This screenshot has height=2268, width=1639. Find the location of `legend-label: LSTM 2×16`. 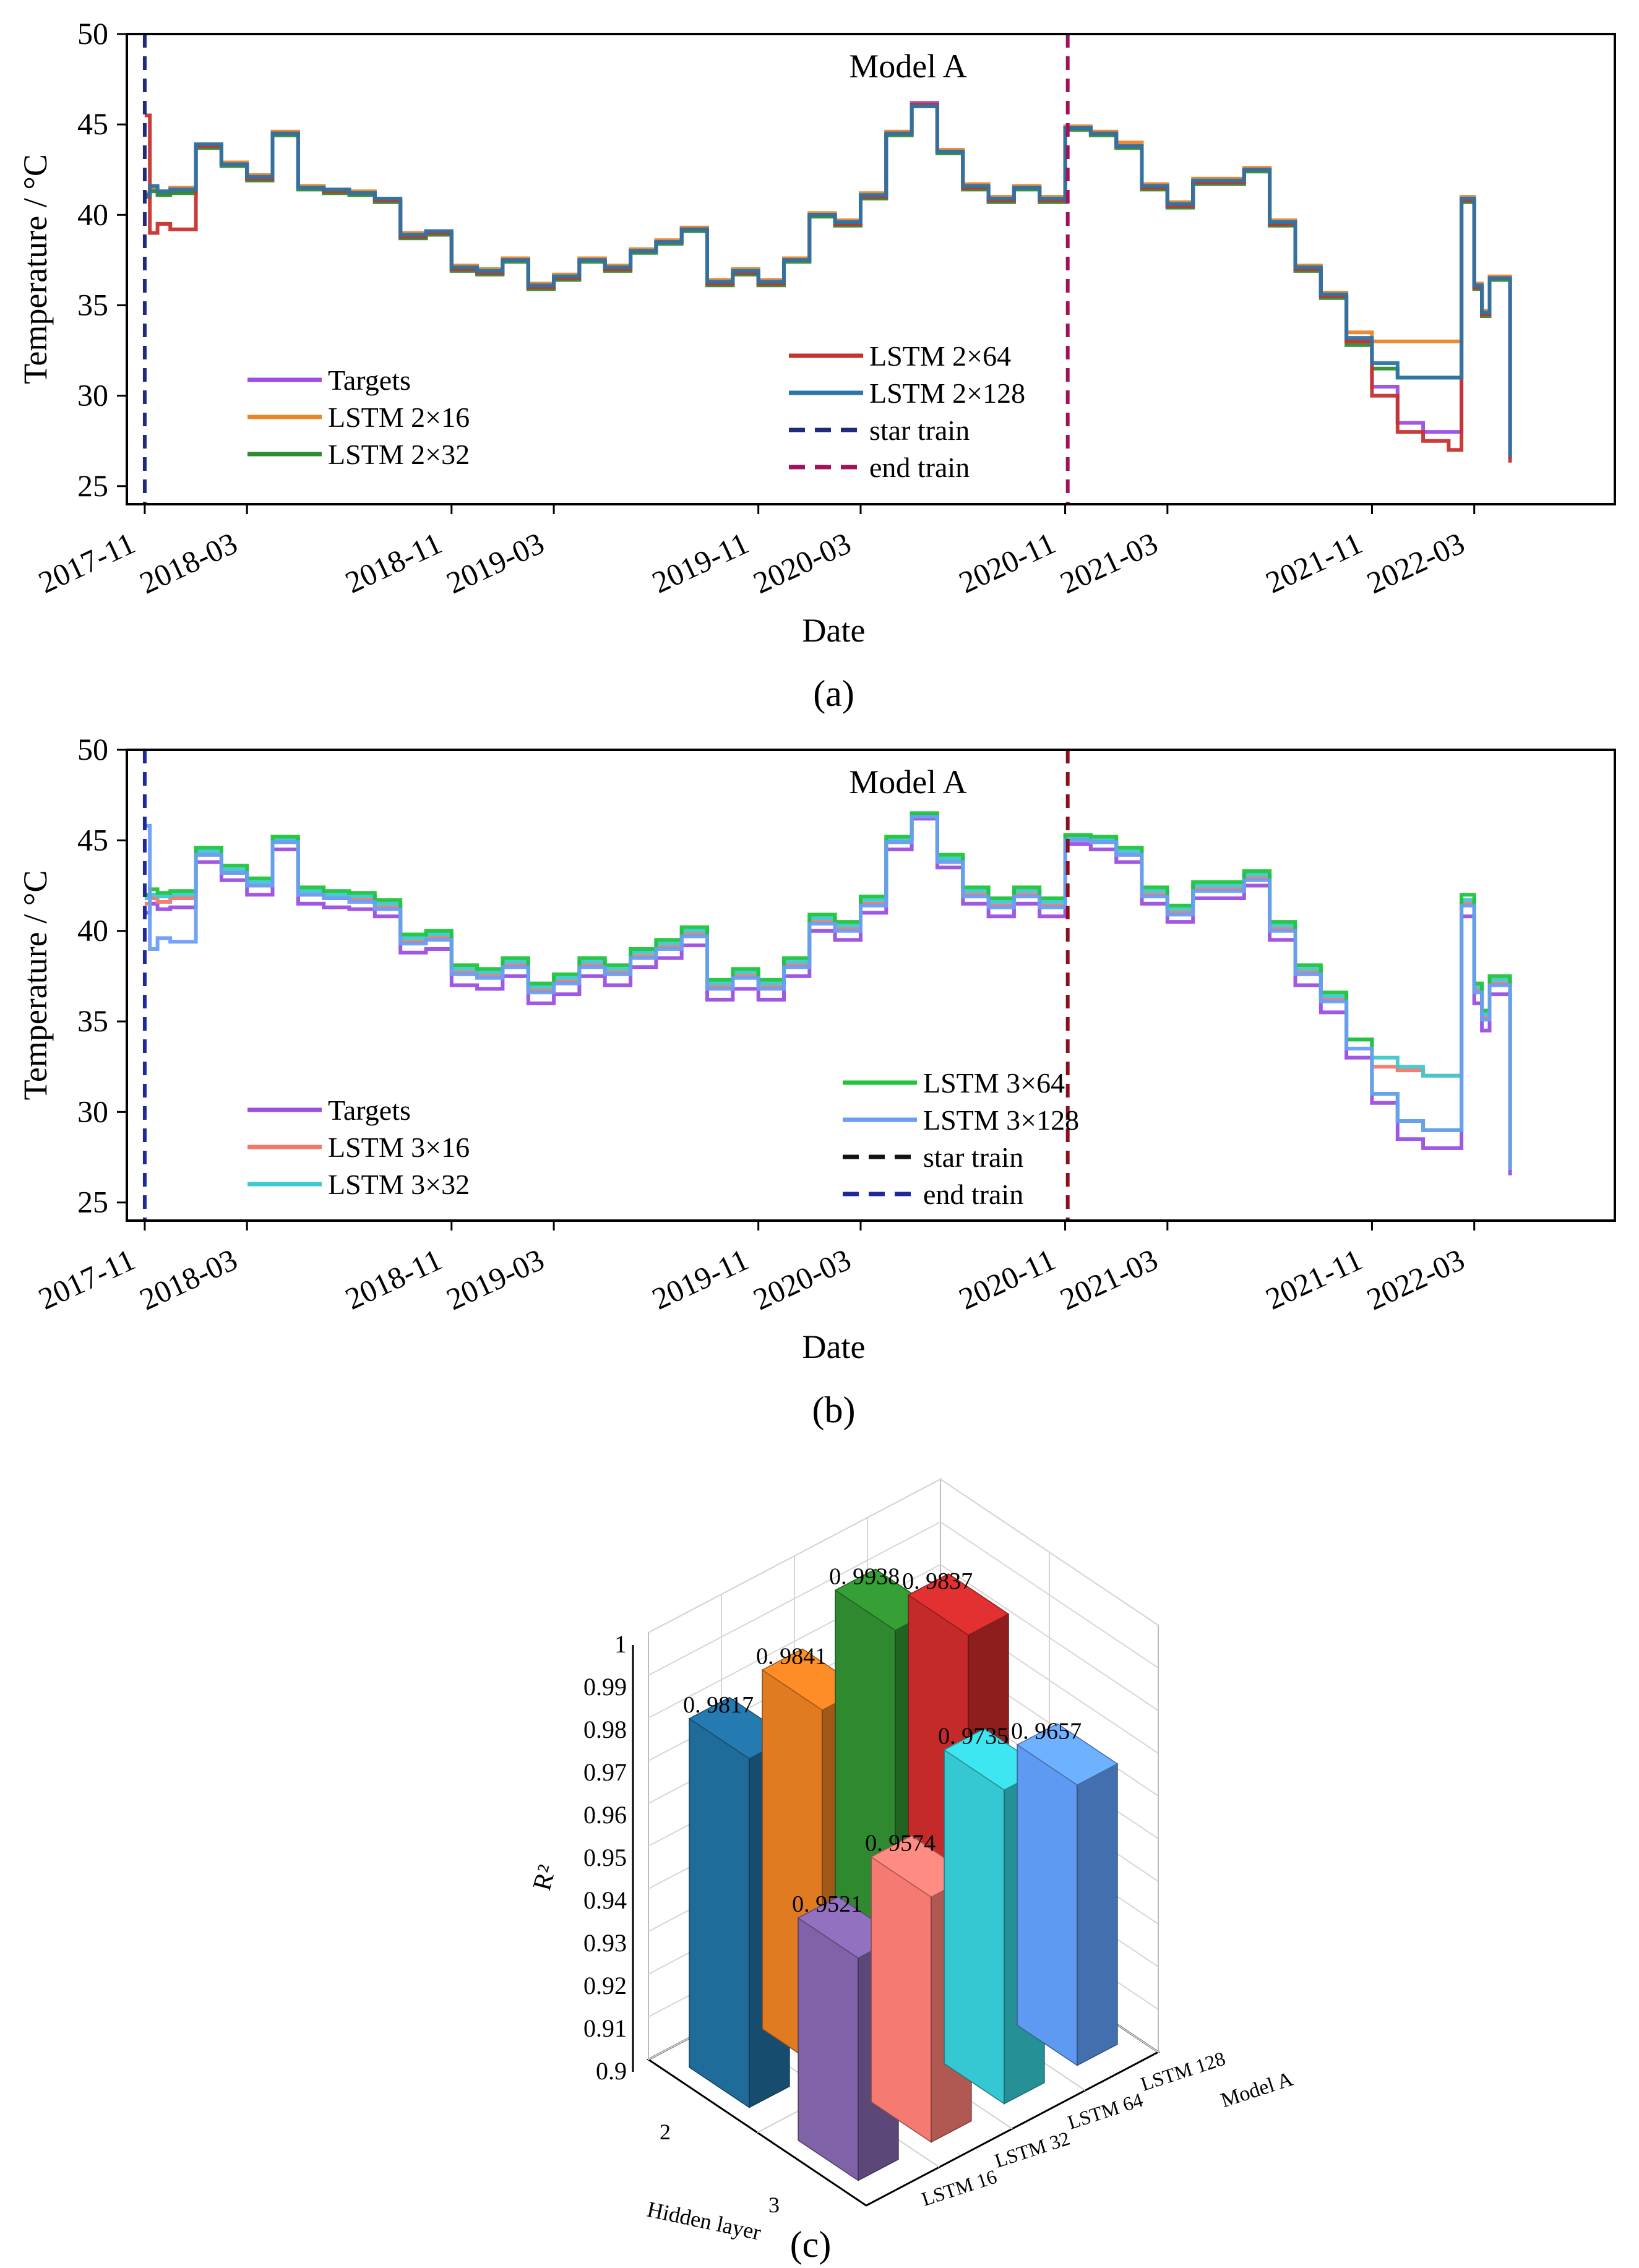

legend-label: LSTM 2×16 is located at coordinates (399, 417).